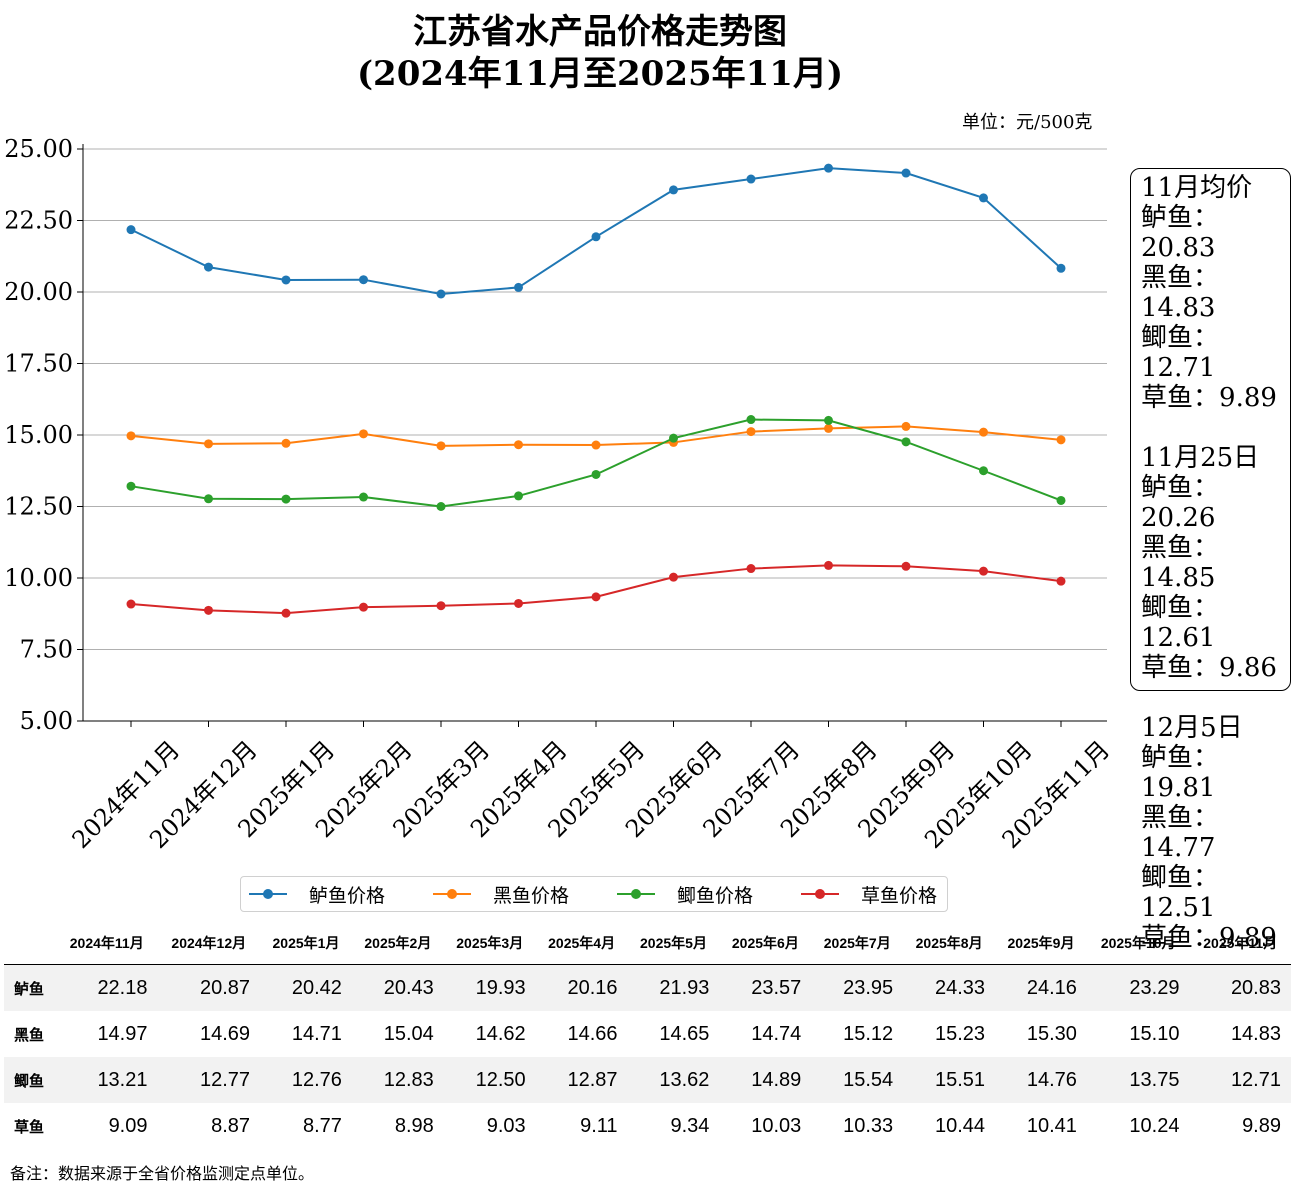 The width and height of the screenshot is (1295, 1201). I want to click on table-cell: 12.87, so click(581, 1080).